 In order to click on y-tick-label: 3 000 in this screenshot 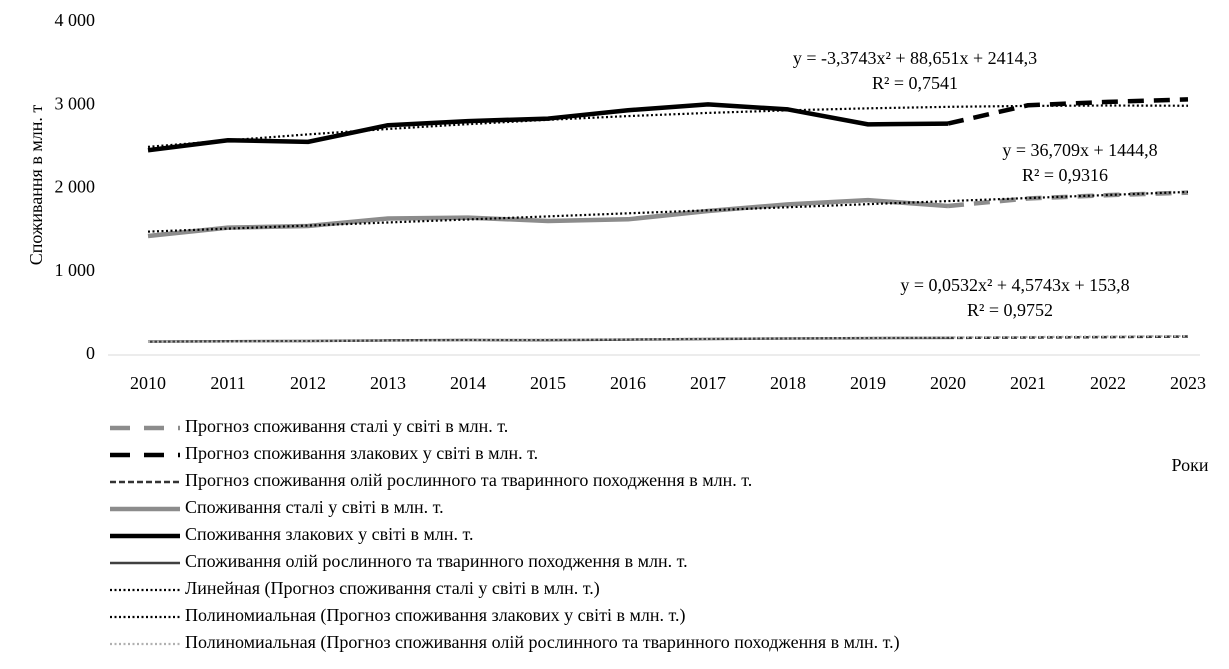, I will do `click(75, 103)`.